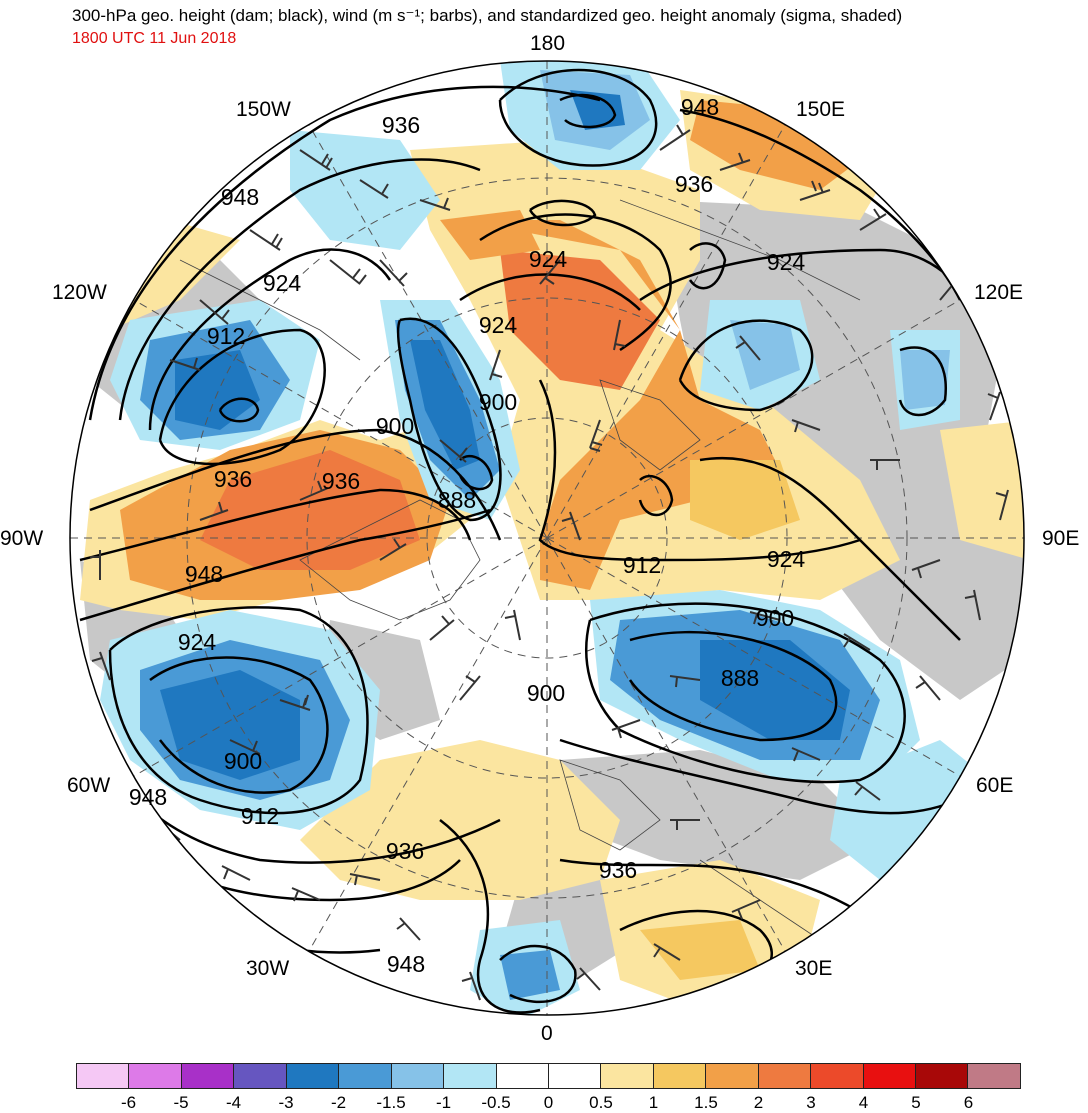 This screenshot has width=1088, height=1113. I want to click on colorbar-ticks: -6 -5 -4 -3 -2 -1.5 -1 -0.5 0 0.5 1 1.5 2 3 4 5 6, so click(548, 1103).